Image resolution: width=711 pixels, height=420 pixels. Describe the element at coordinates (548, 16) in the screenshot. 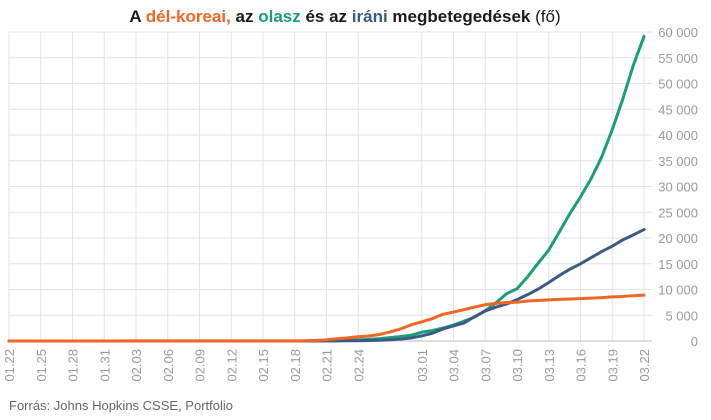

I see `title-unit: (fő)` at that location.